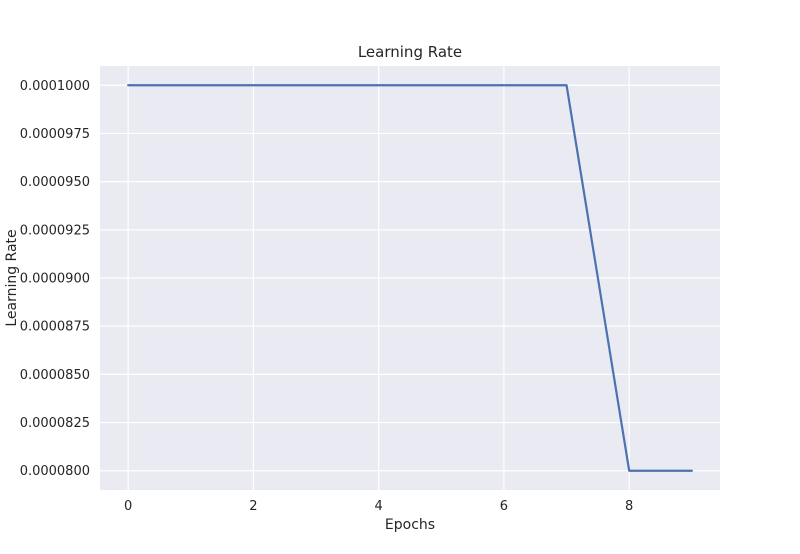 This screenshot has width=800, height=554. I want to click on x-axis-label: Epochs, so click(410, 525).